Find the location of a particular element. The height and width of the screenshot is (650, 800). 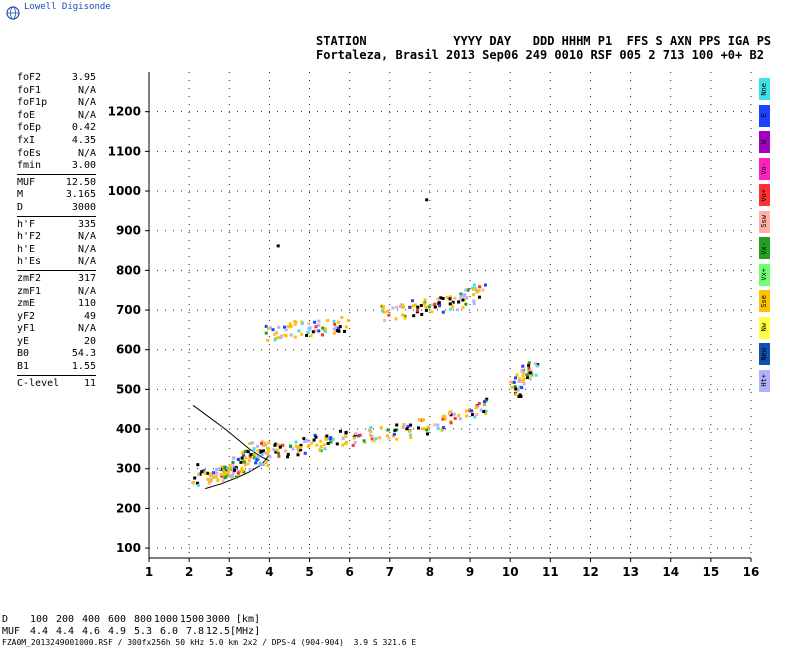

x-tick-label: 15 is located at coordinates (711, 572).